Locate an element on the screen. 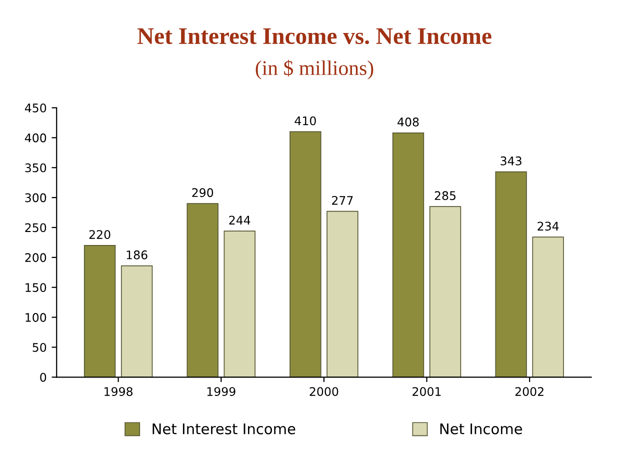  data-label: 186 is located at coordinates (137, 255).